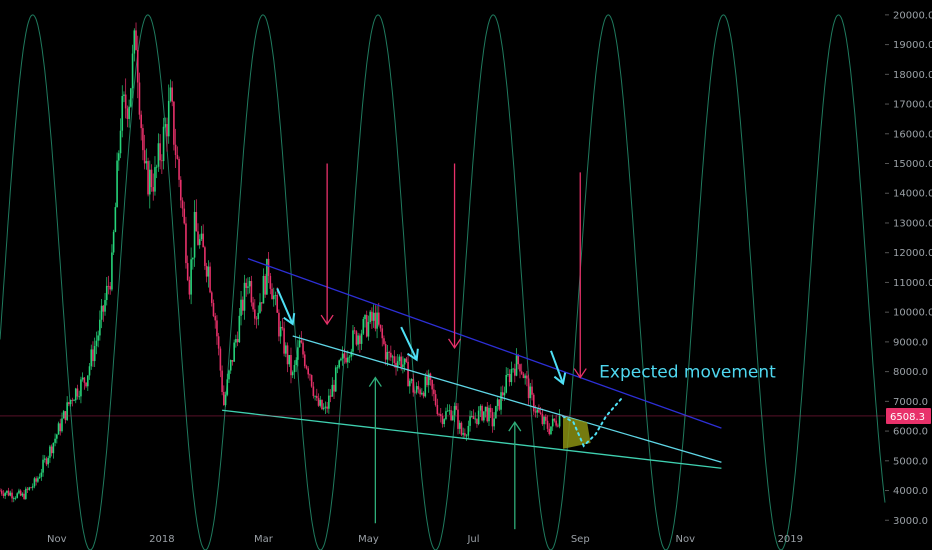 Image resolution: width=932 pixels, height=550 pixels. Describe the element at coordinates (912, 45) in the screenshot. I see `y-tick-label: 19000.0` at that location.